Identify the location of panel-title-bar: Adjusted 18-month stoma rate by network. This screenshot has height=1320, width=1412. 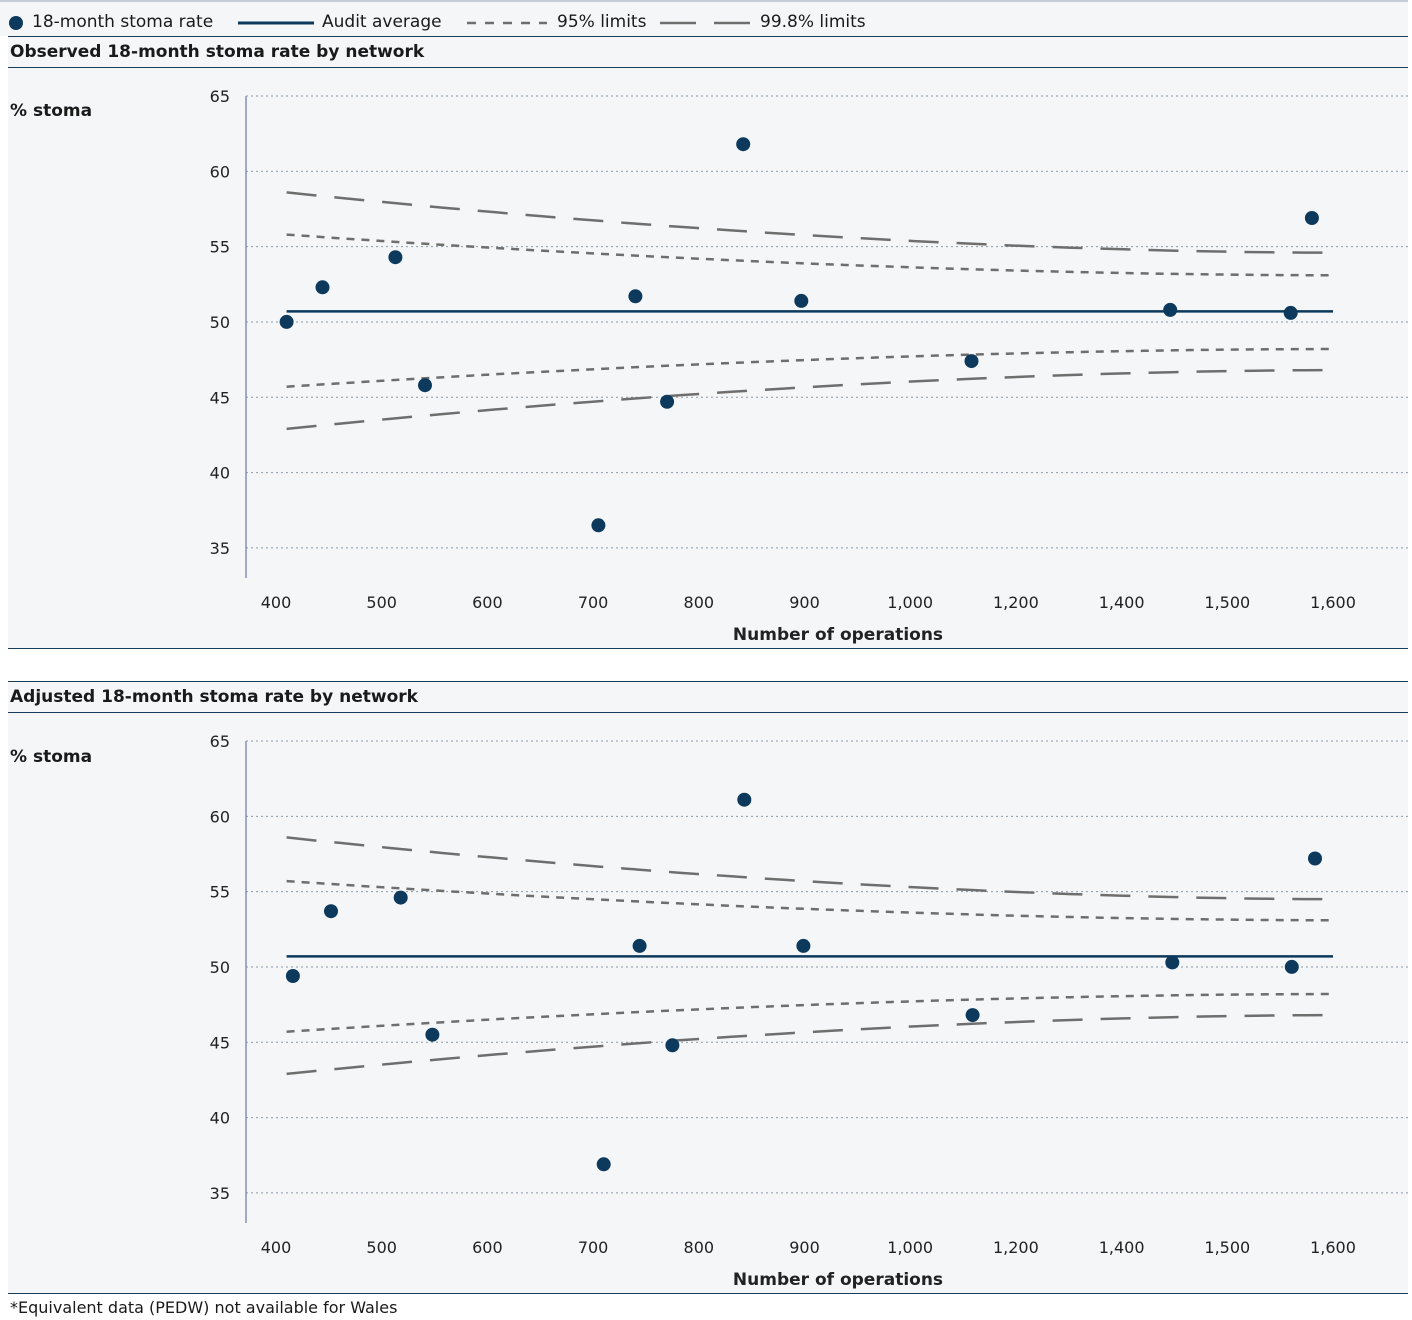
(708, 697).